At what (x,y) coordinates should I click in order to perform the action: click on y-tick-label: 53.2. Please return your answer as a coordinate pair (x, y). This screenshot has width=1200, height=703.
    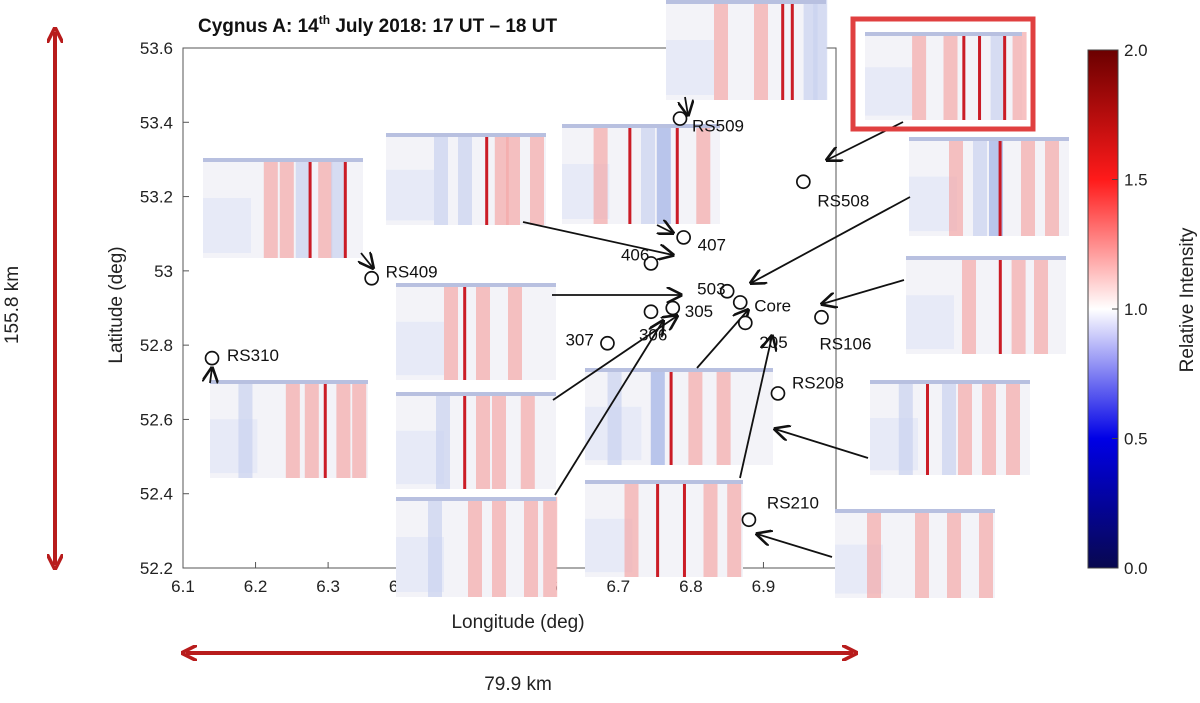
    Looking at the image, I should click on (156, 197).